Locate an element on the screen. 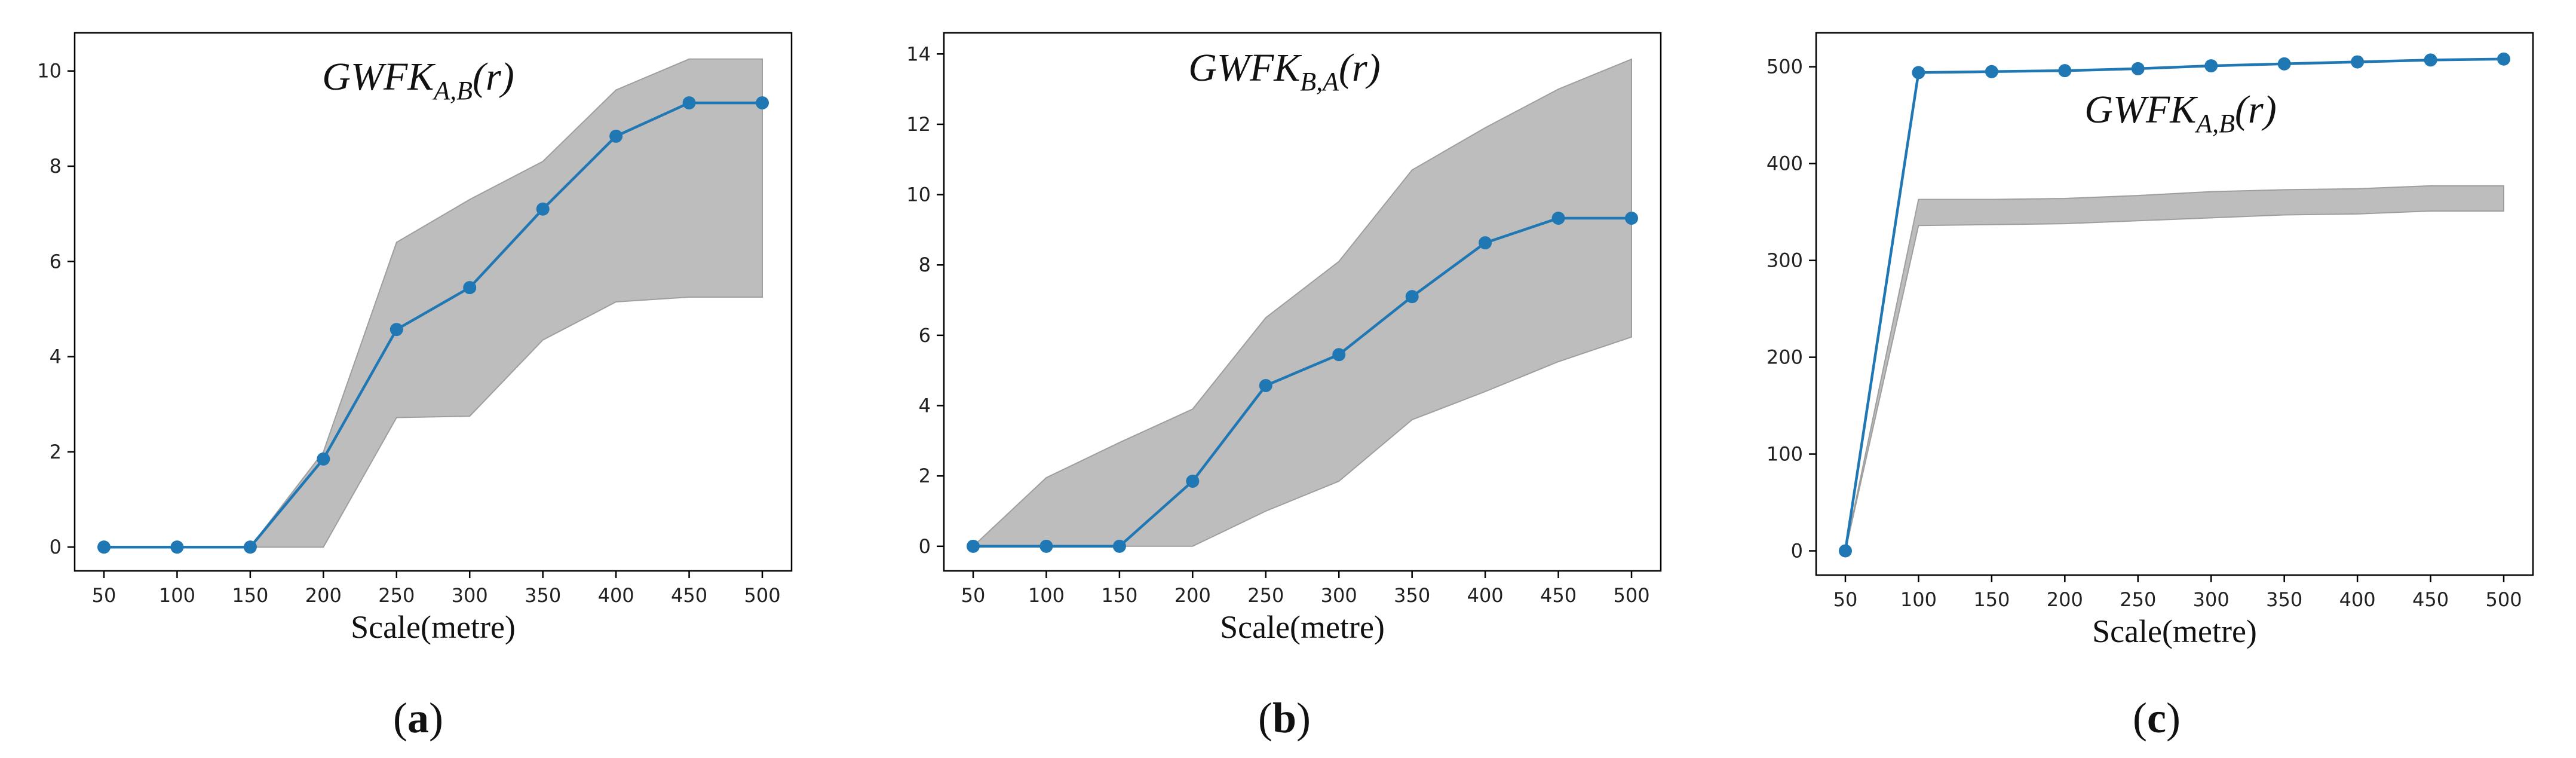 The height and width of the screenshot is (758, 2576). series-line is located at coordinates (1302, 382).